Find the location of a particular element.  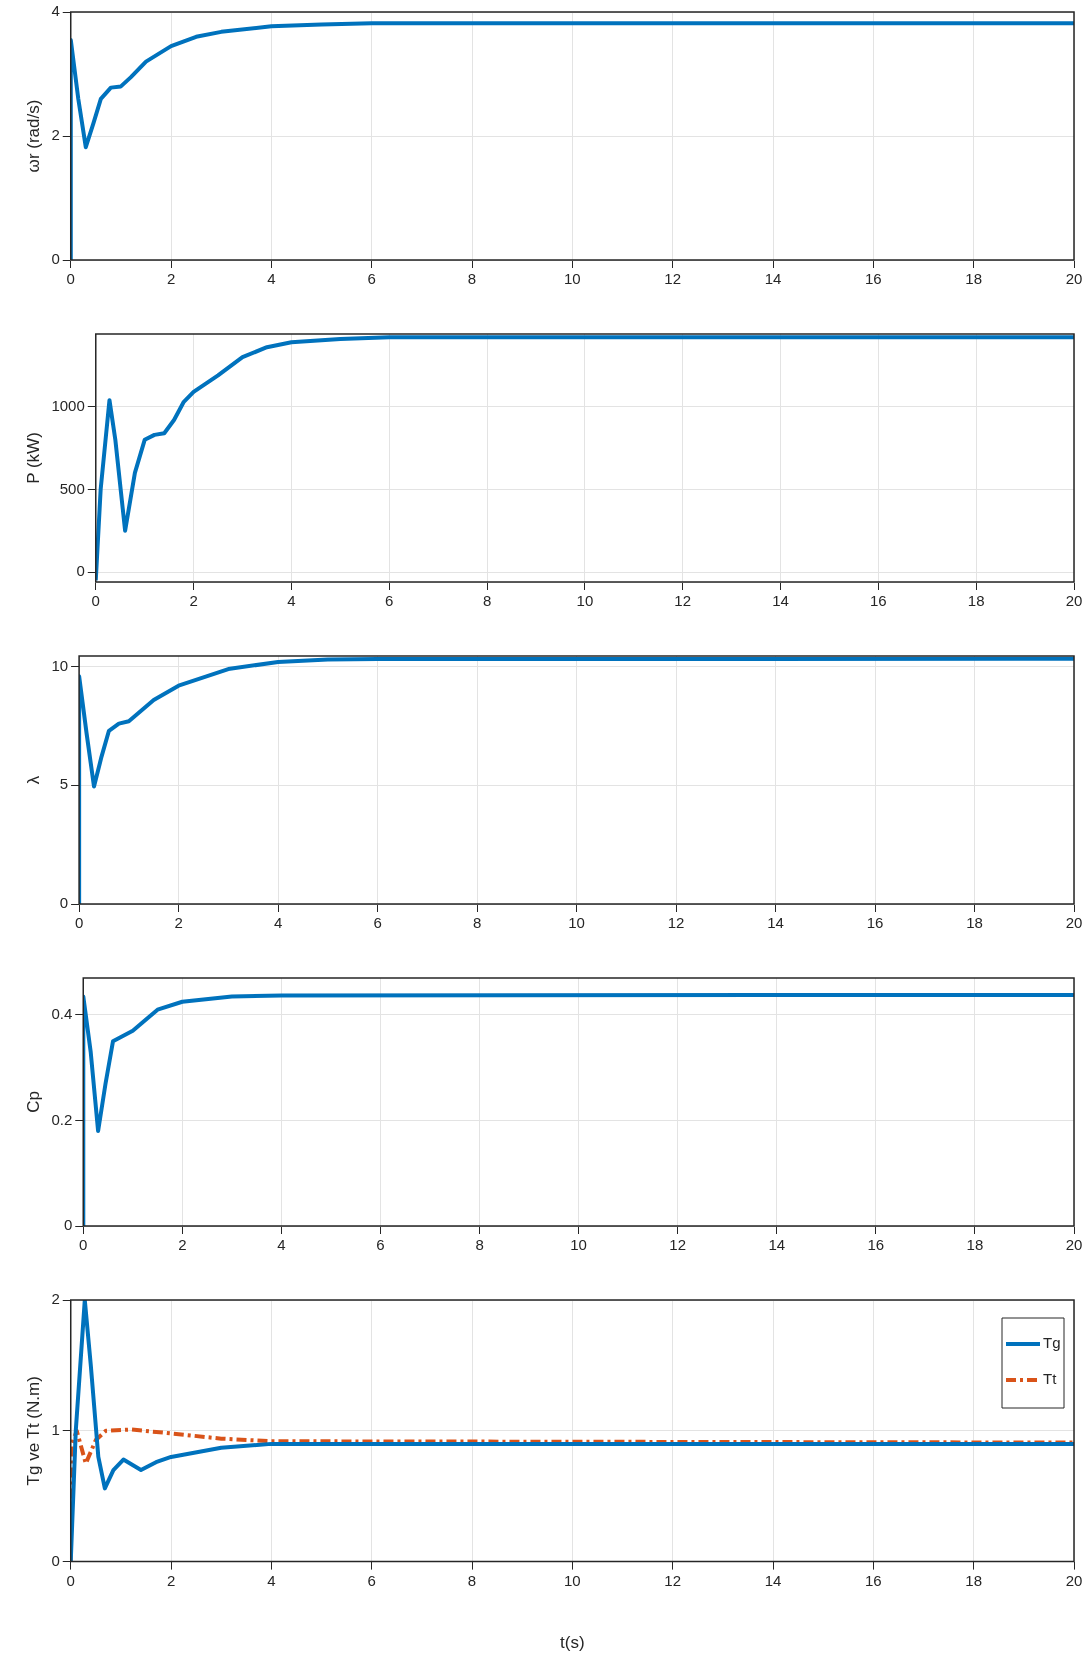

y-axis-title: ωr (rad/s) is located at coordinates (33, 136).